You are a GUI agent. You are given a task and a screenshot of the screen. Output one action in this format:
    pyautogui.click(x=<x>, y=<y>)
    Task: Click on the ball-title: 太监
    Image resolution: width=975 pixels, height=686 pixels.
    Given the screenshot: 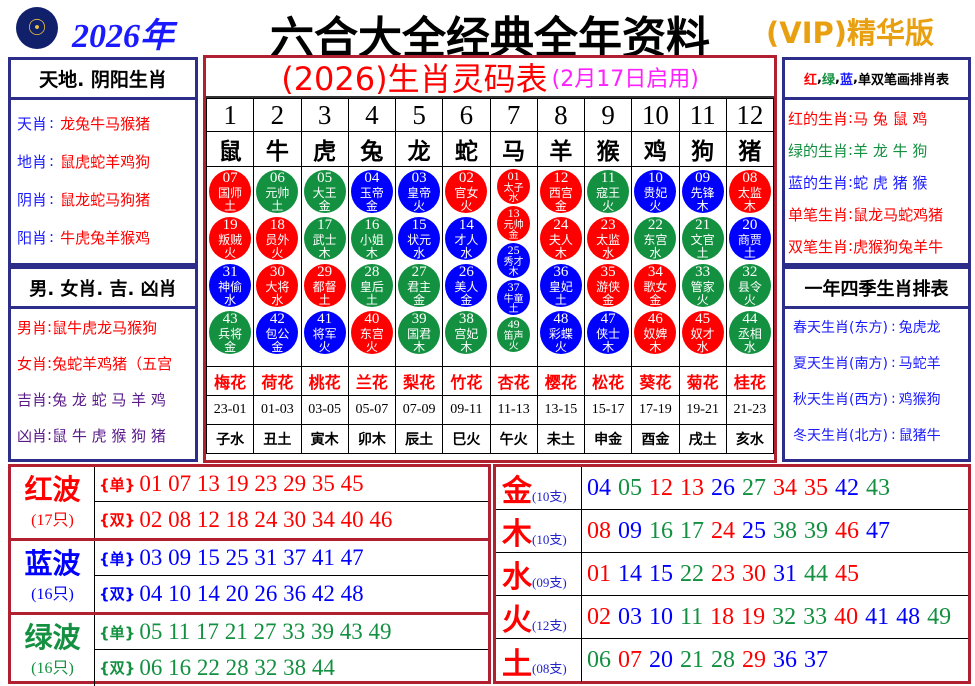 What is the action you would take?
    pyautogui.click(x=608, y=240)
    